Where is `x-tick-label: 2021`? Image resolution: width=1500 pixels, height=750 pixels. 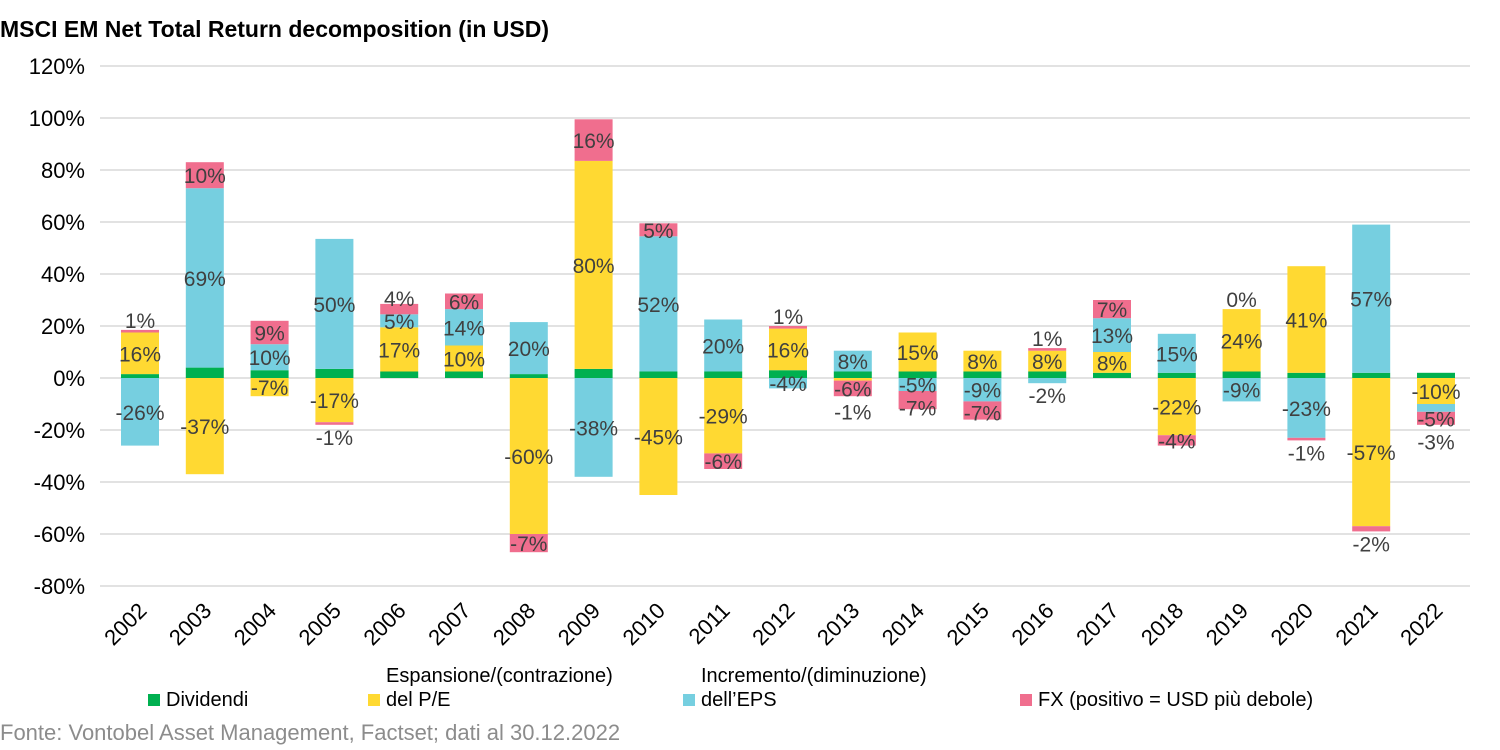 x-tick-label: 2021 is located at coordinates (1356, 624).